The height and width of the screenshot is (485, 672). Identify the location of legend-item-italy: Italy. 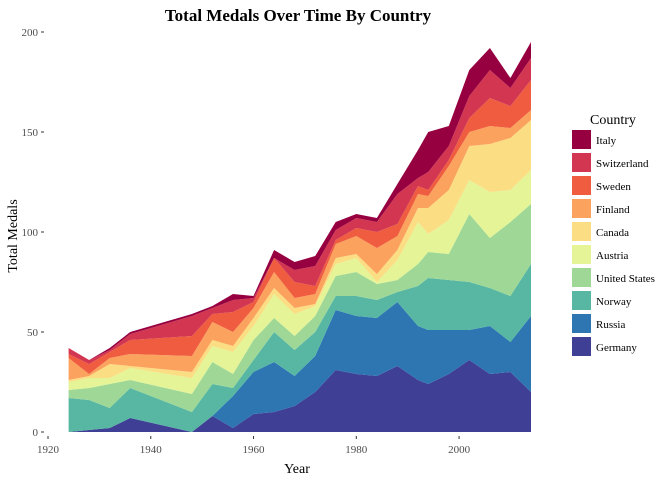
(594, 139).